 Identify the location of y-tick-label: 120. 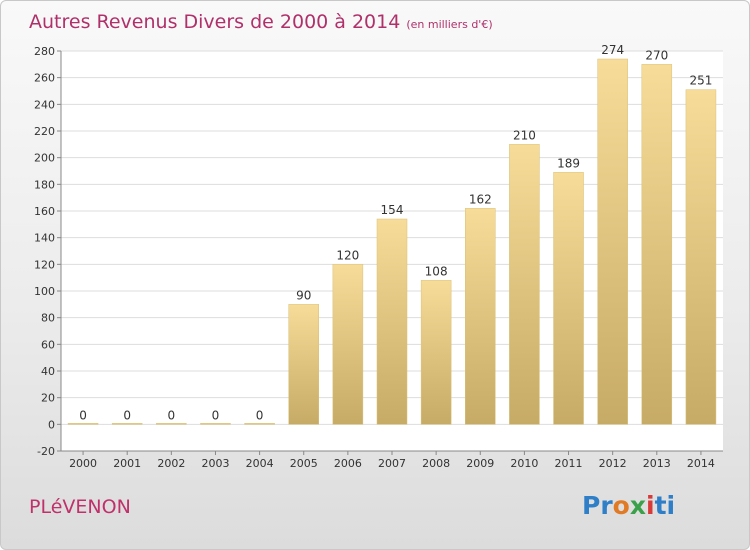
(44, 264).